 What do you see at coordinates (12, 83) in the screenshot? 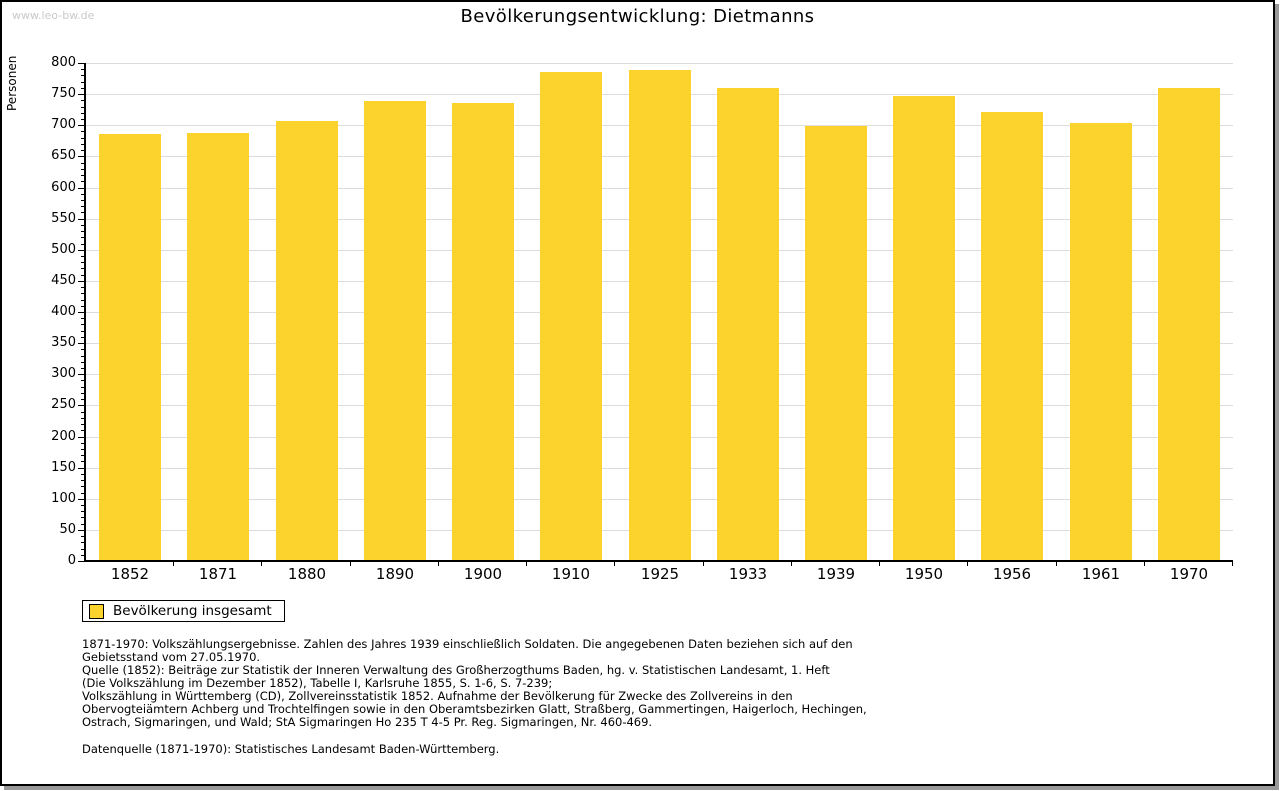
I see `y-axis-title: Personen` at bounding box center [12, 83].